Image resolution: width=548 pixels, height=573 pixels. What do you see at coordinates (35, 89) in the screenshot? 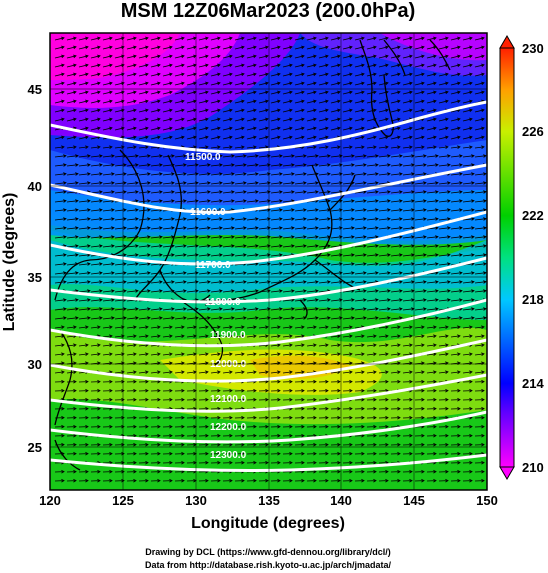
I see `y-tick-label: 45` at bounding box center [35, 89].